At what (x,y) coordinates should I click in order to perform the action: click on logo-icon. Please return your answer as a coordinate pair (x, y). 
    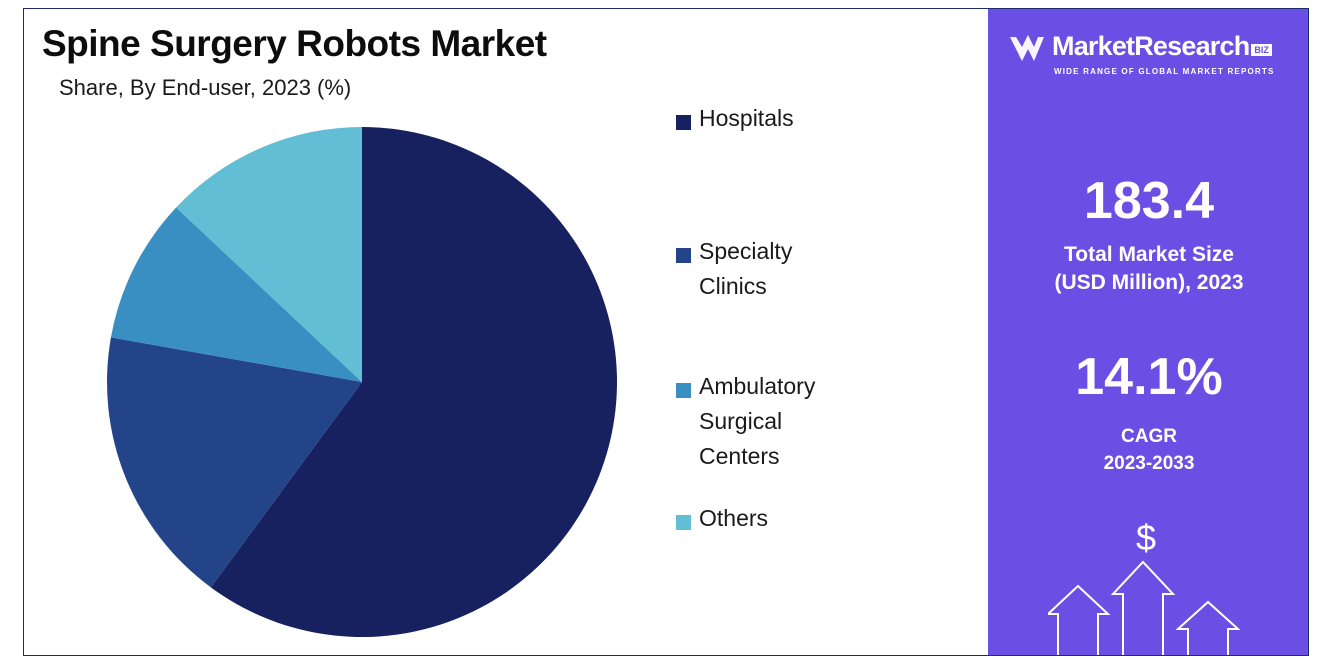
    Looking at the image, I should click on (1027, 48).